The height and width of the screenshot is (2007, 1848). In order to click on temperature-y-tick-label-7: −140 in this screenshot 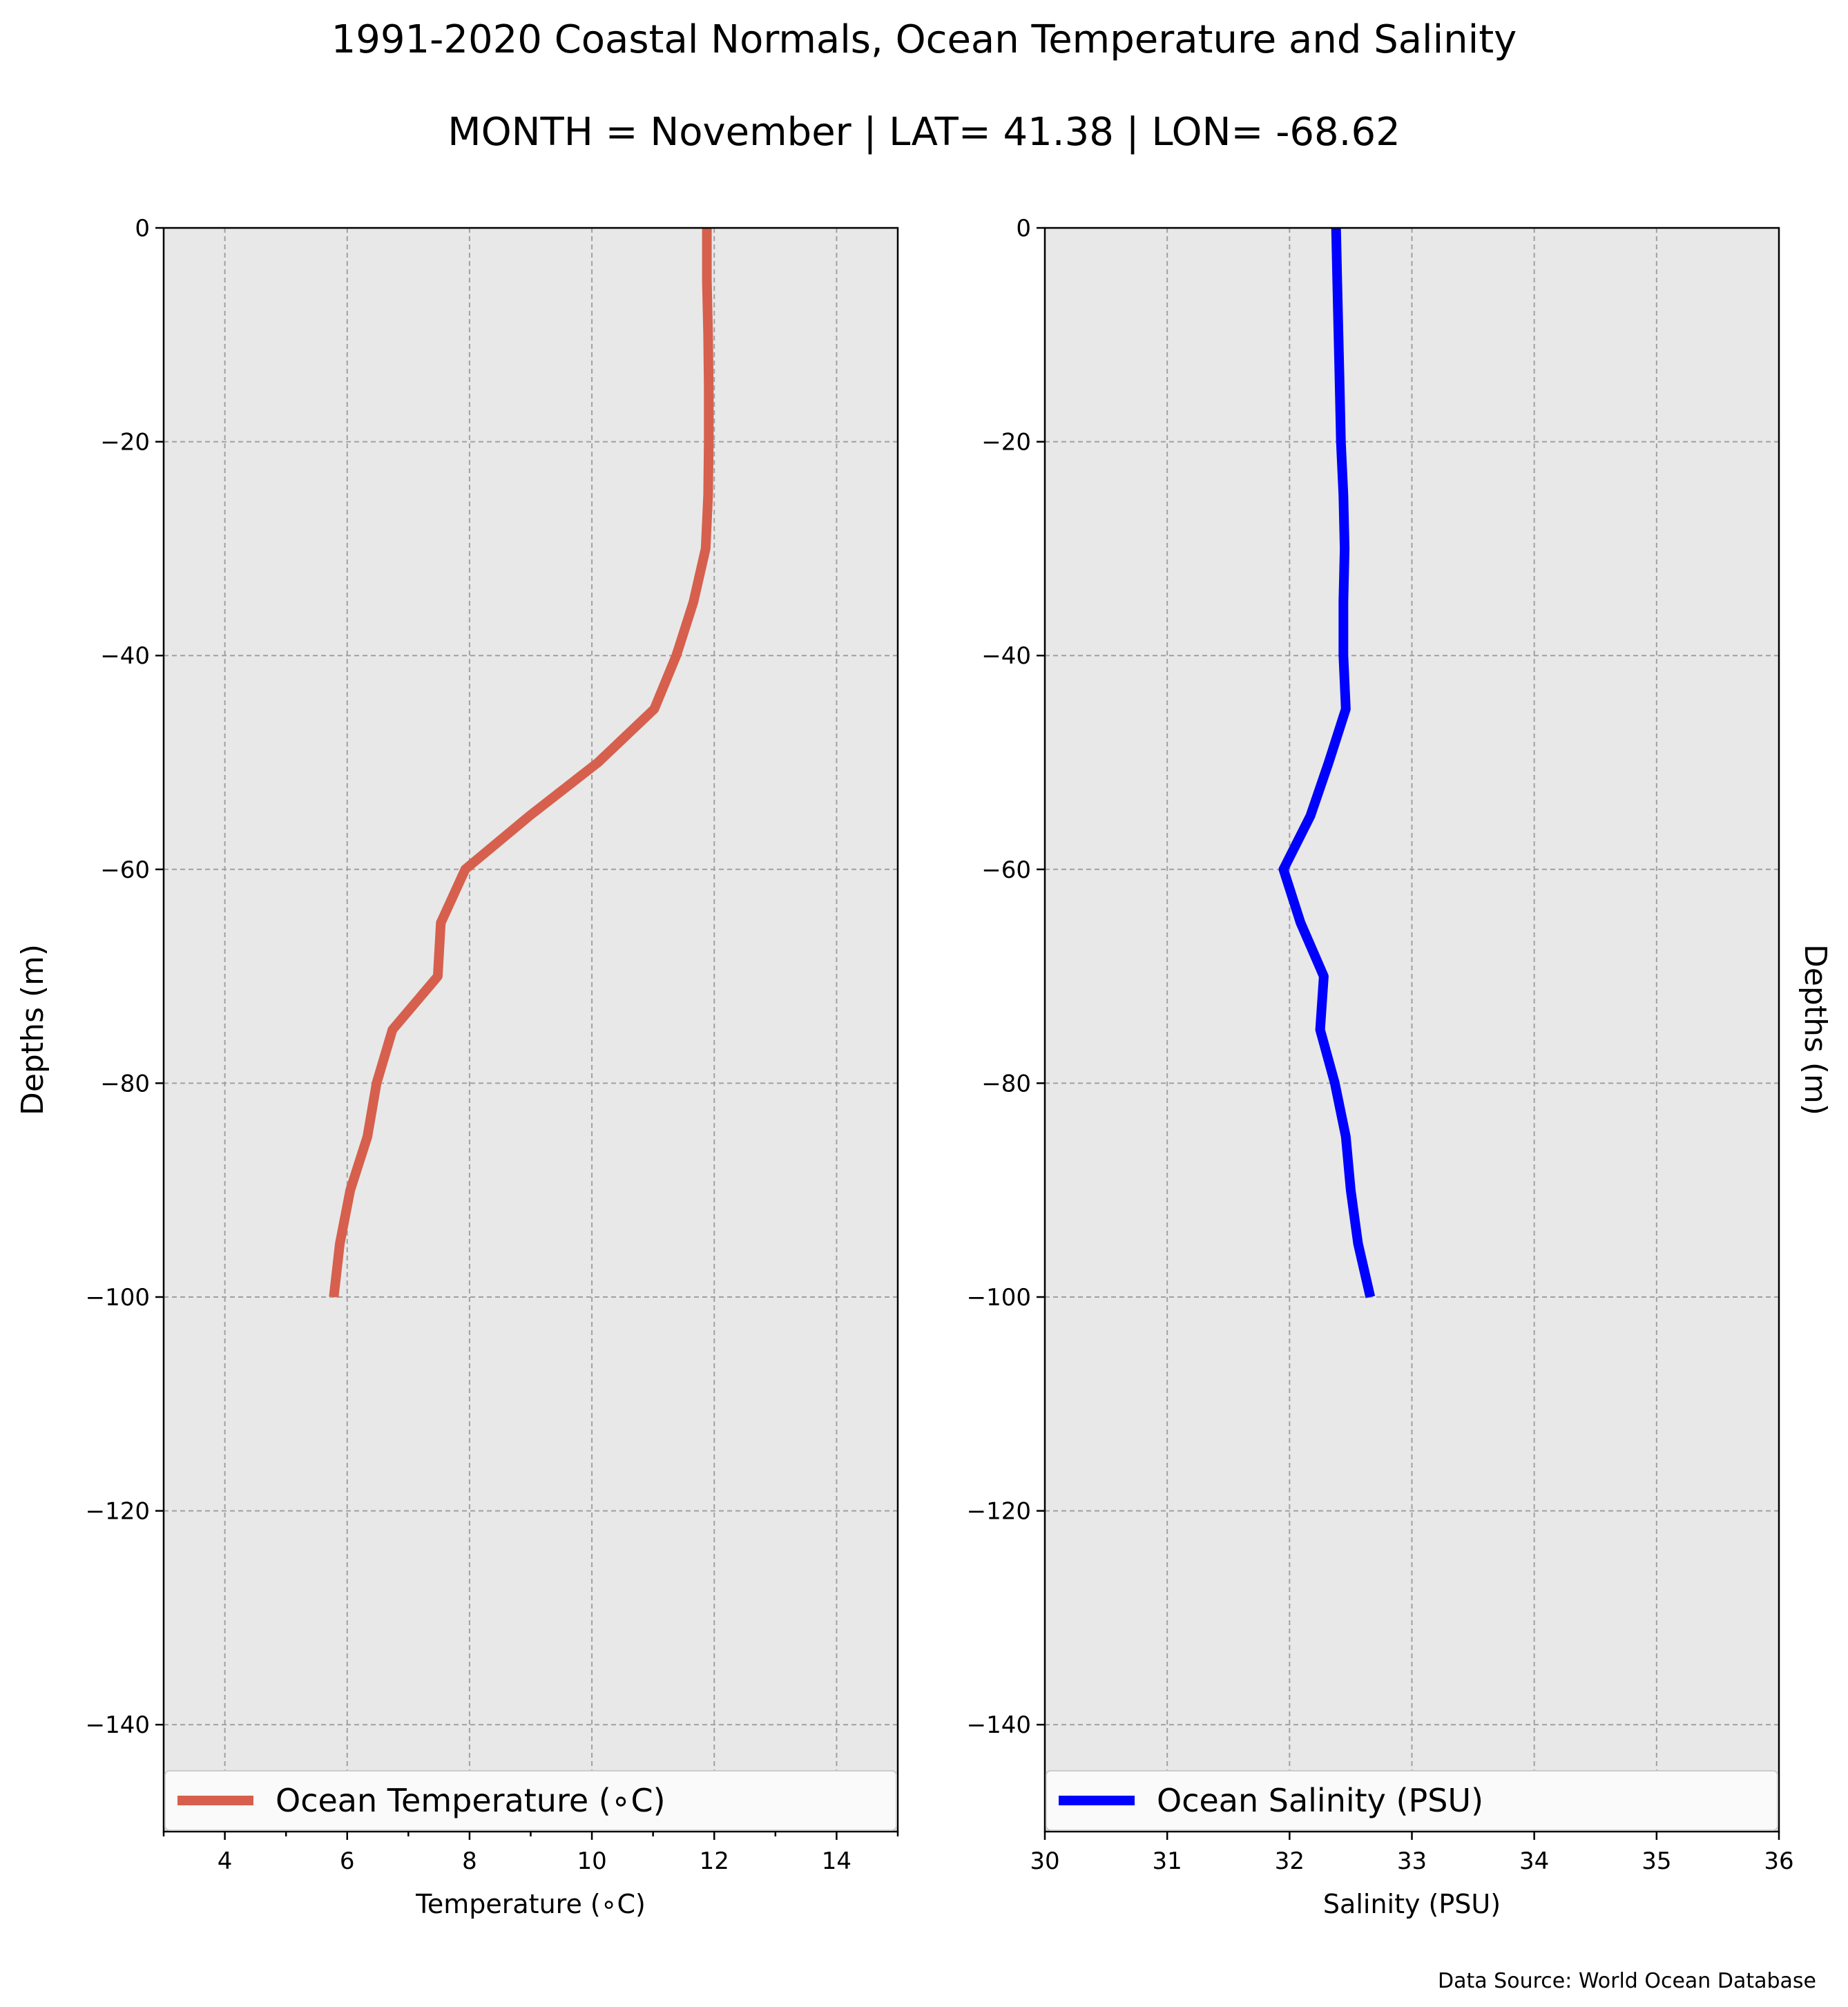, I will do `click(118, 1725)`.